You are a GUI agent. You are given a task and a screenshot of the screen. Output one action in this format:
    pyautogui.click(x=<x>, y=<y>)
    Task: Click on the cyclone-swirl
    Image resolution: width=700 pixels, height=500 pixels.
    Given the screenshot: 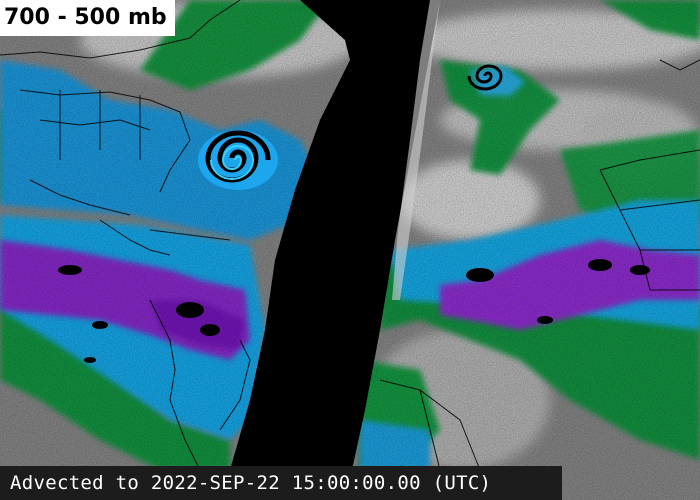 What is the action you would take?
    pyautogui.click(x=485, y=77)
    